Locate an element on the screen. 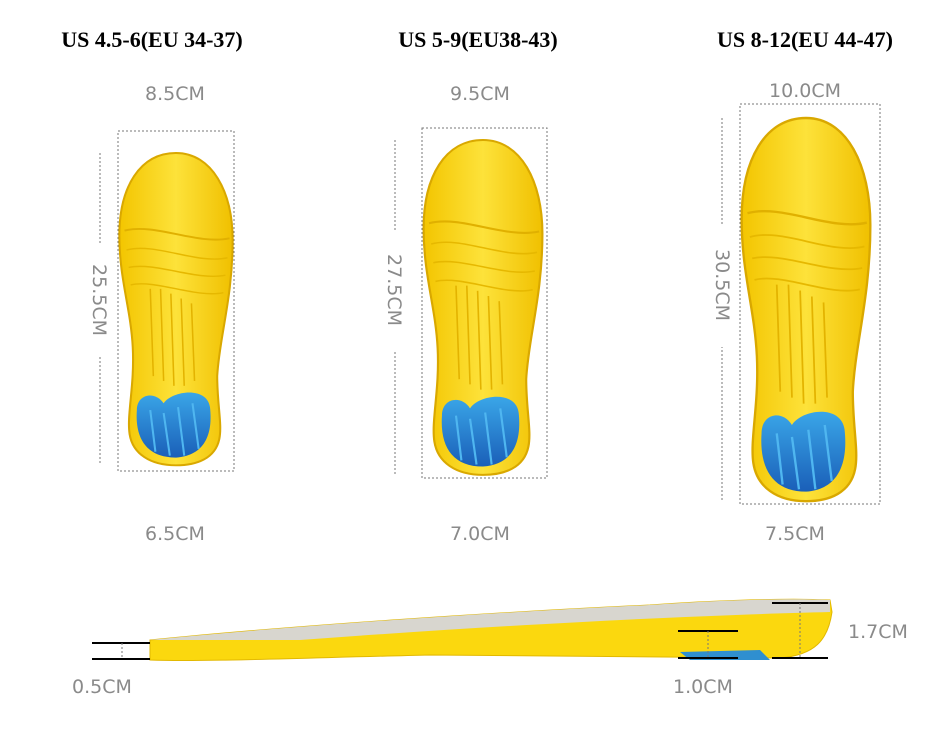 Image resolution: width=950 pixels, height=733 pixels. arch-thickness: 1.0CM is located at coordinates (703, 687).